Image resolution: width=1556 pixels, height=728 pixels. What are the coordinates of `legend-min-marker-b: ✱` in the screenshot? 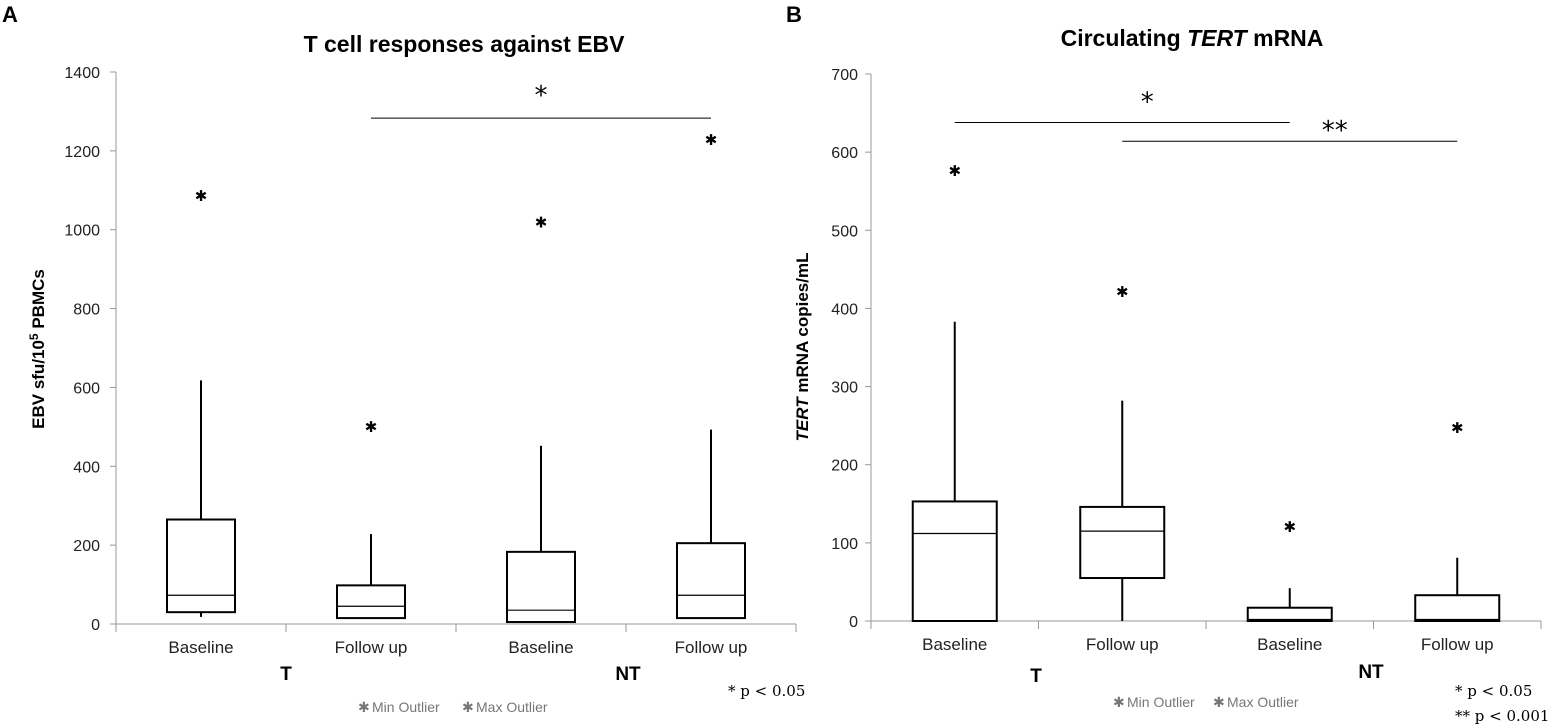 It's located at (1119, 702).